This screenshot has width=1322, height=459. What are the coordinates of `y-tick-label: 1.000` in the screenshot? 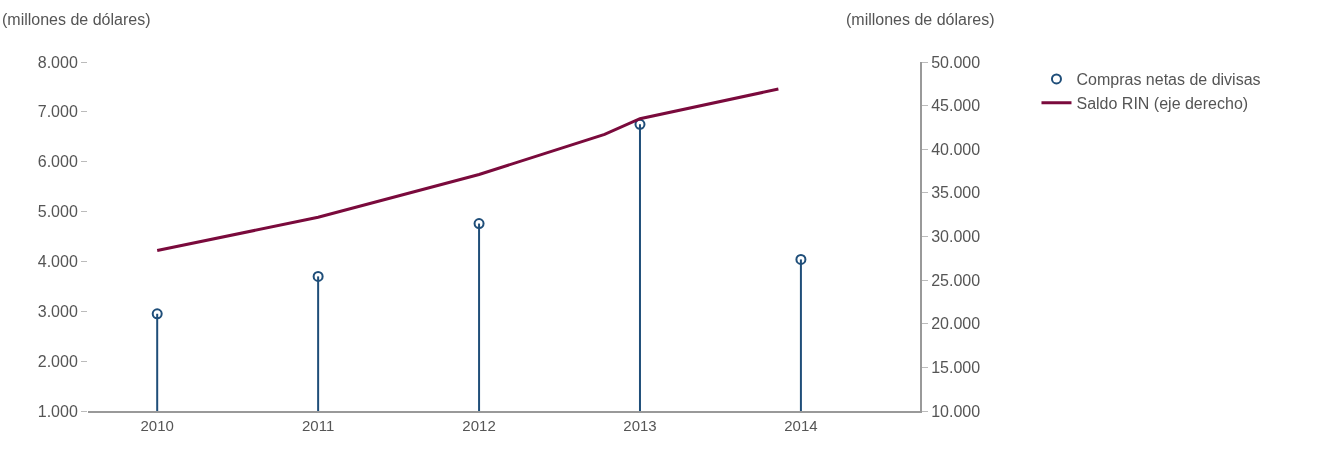 It's located at (57, 411).